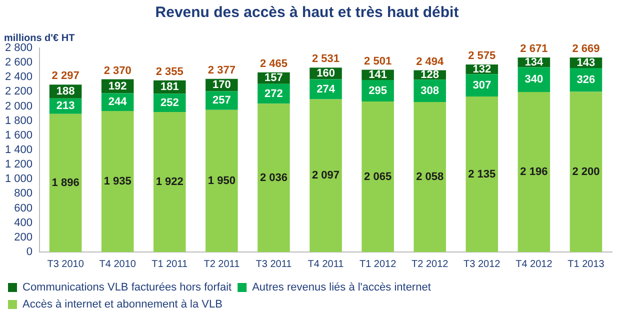 This screenshot has height=320, width=620. I want to click on total-label: 2 575, so click(482, 56).